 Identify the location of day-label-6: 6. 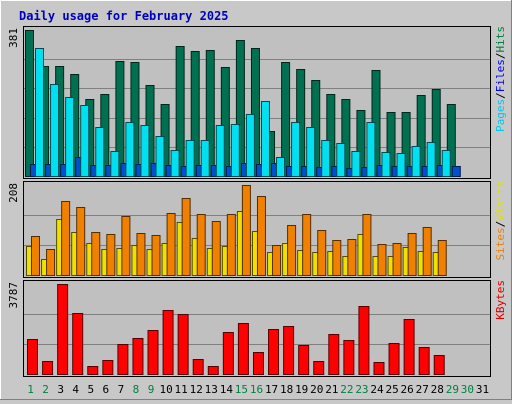
(106, 389).